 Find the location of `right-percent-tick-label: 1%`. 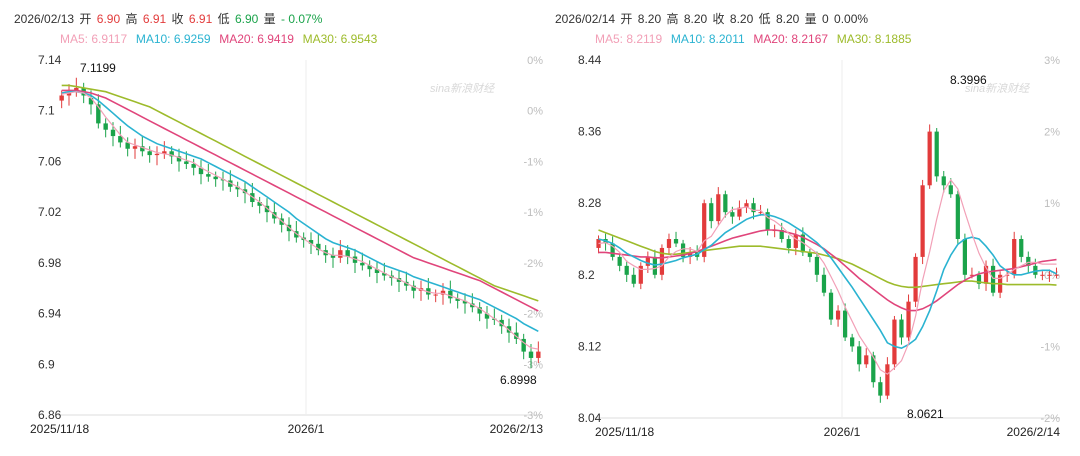

right-percent-tick-label: 1% is located at coordinates (1052, 204).